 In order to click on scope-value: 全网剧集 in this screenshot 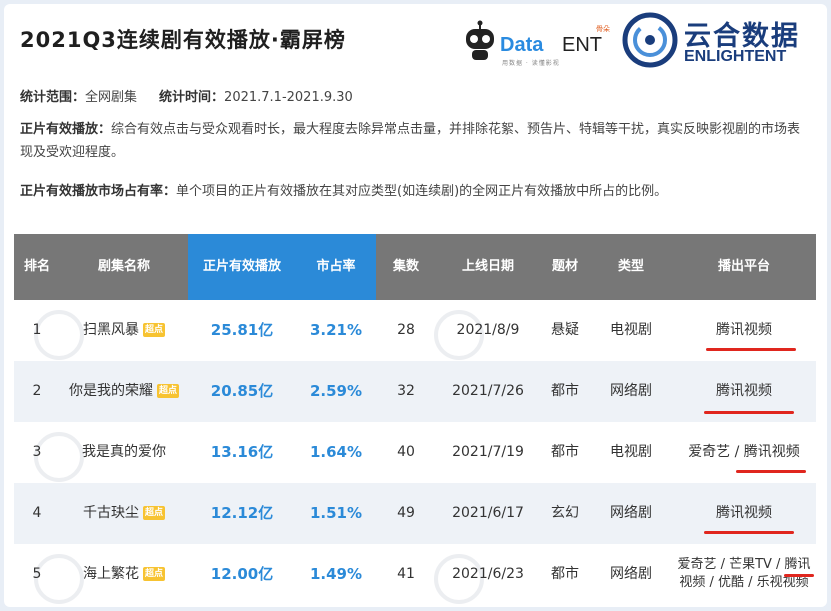, I will do `click(111, 97)`.